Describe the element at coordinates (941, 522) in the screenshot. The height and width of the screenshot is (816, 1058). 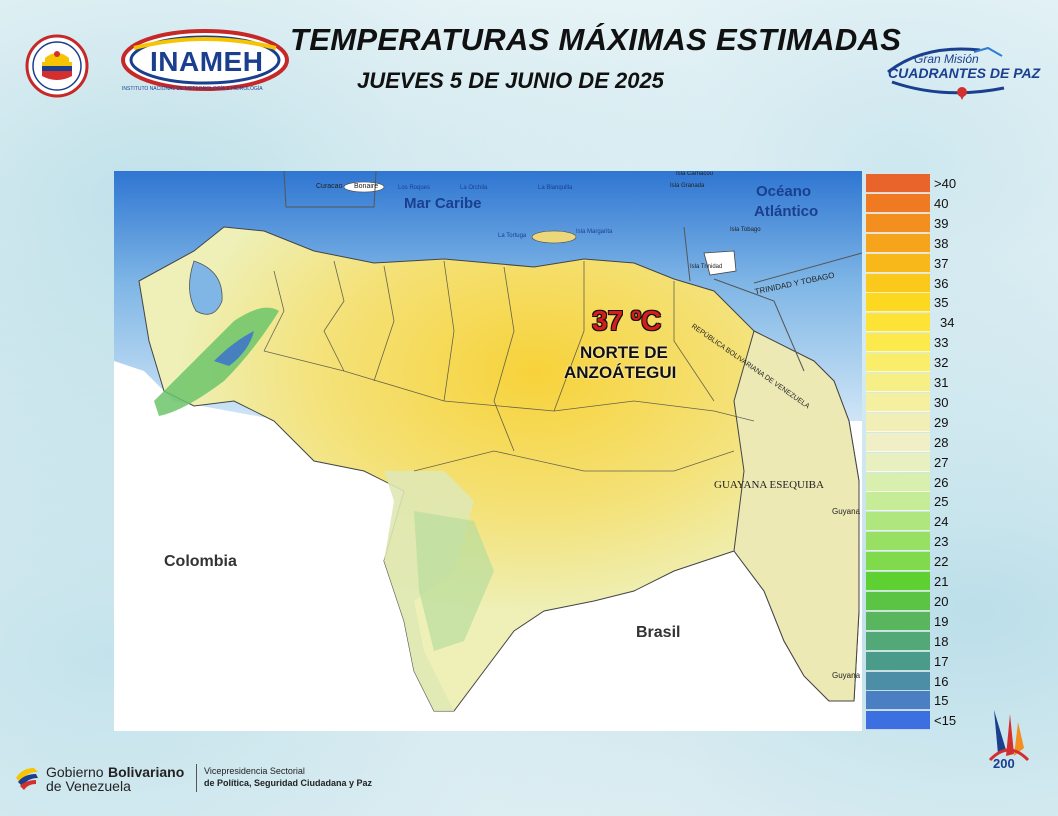
I see `legend-label: 24` at that location.